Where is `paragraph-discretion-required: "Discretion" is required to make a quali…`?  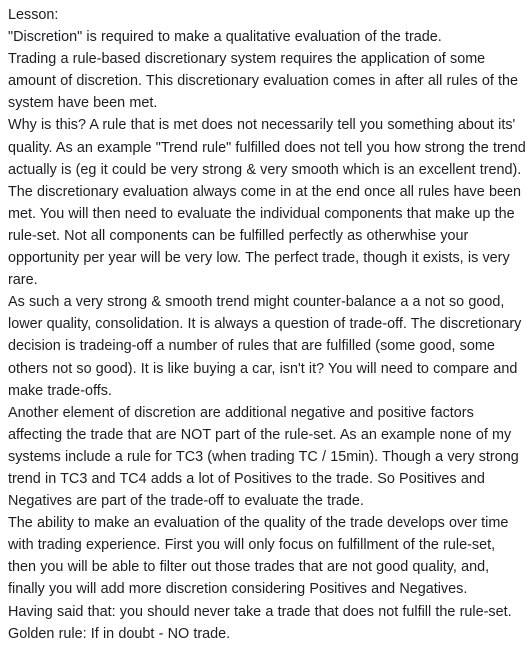
paragraph-discretion-required: "Discretion" is required to make a quali… is located at coordinates (225, 37).